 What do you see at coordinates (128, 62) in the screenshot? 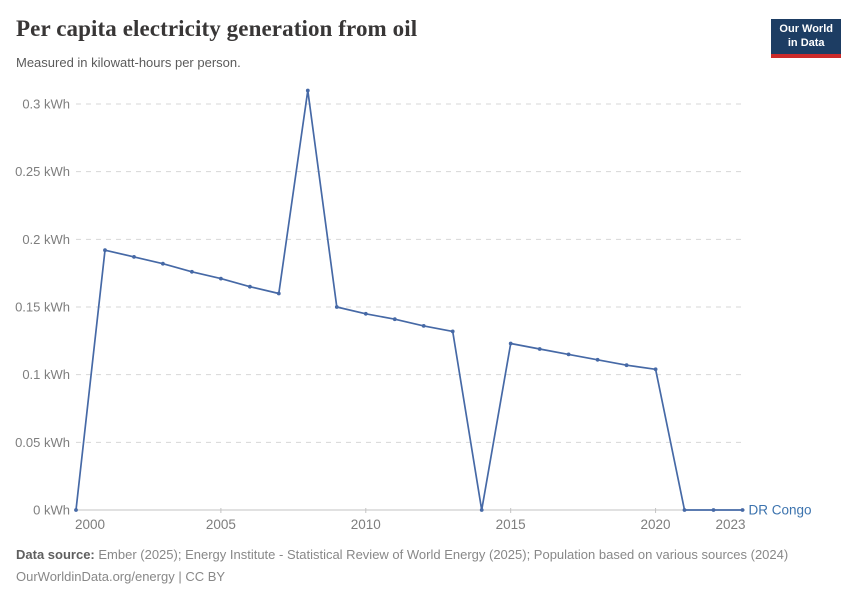
I see `chart-subtitle: Measured in kilowatt-hours per person.` at bounding box center [128, 62].